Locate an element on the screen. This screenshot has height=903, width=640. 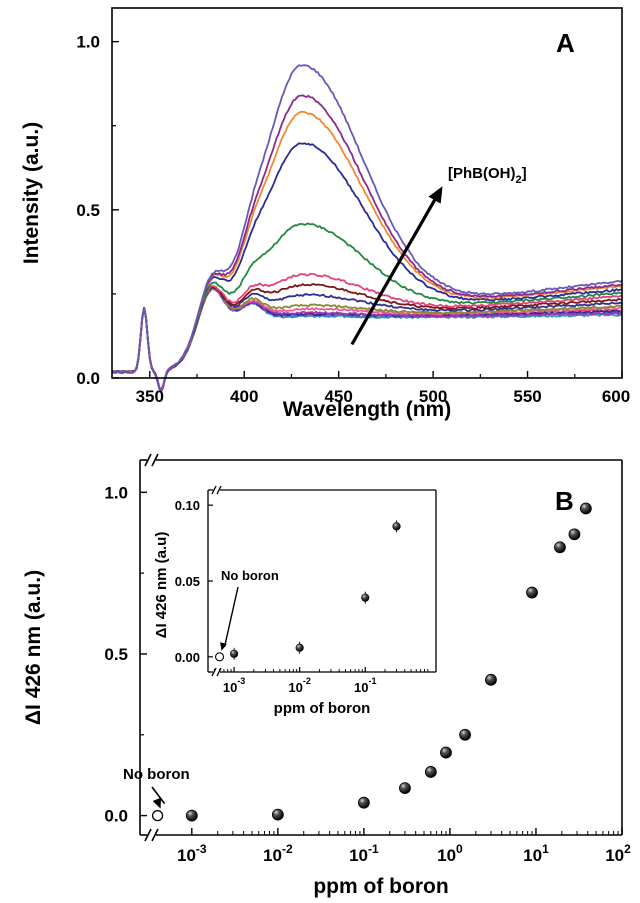
inset-x-tick-label: 10⁻¹ is located at coordinates (365, 685).